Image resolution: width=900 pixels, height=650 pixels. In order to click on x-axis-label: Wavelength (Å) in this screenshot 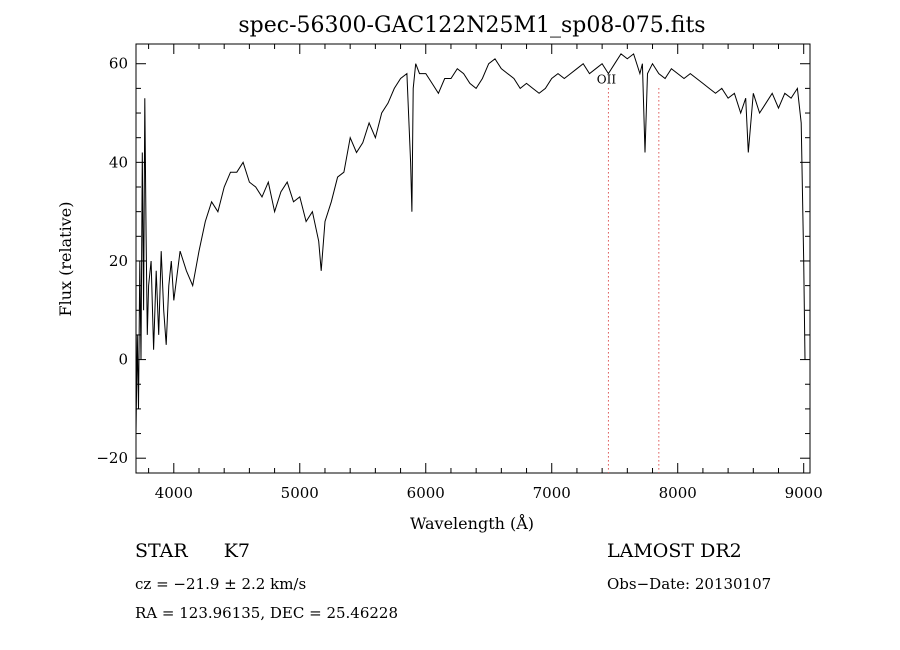, I will do `click(472, 523)`.